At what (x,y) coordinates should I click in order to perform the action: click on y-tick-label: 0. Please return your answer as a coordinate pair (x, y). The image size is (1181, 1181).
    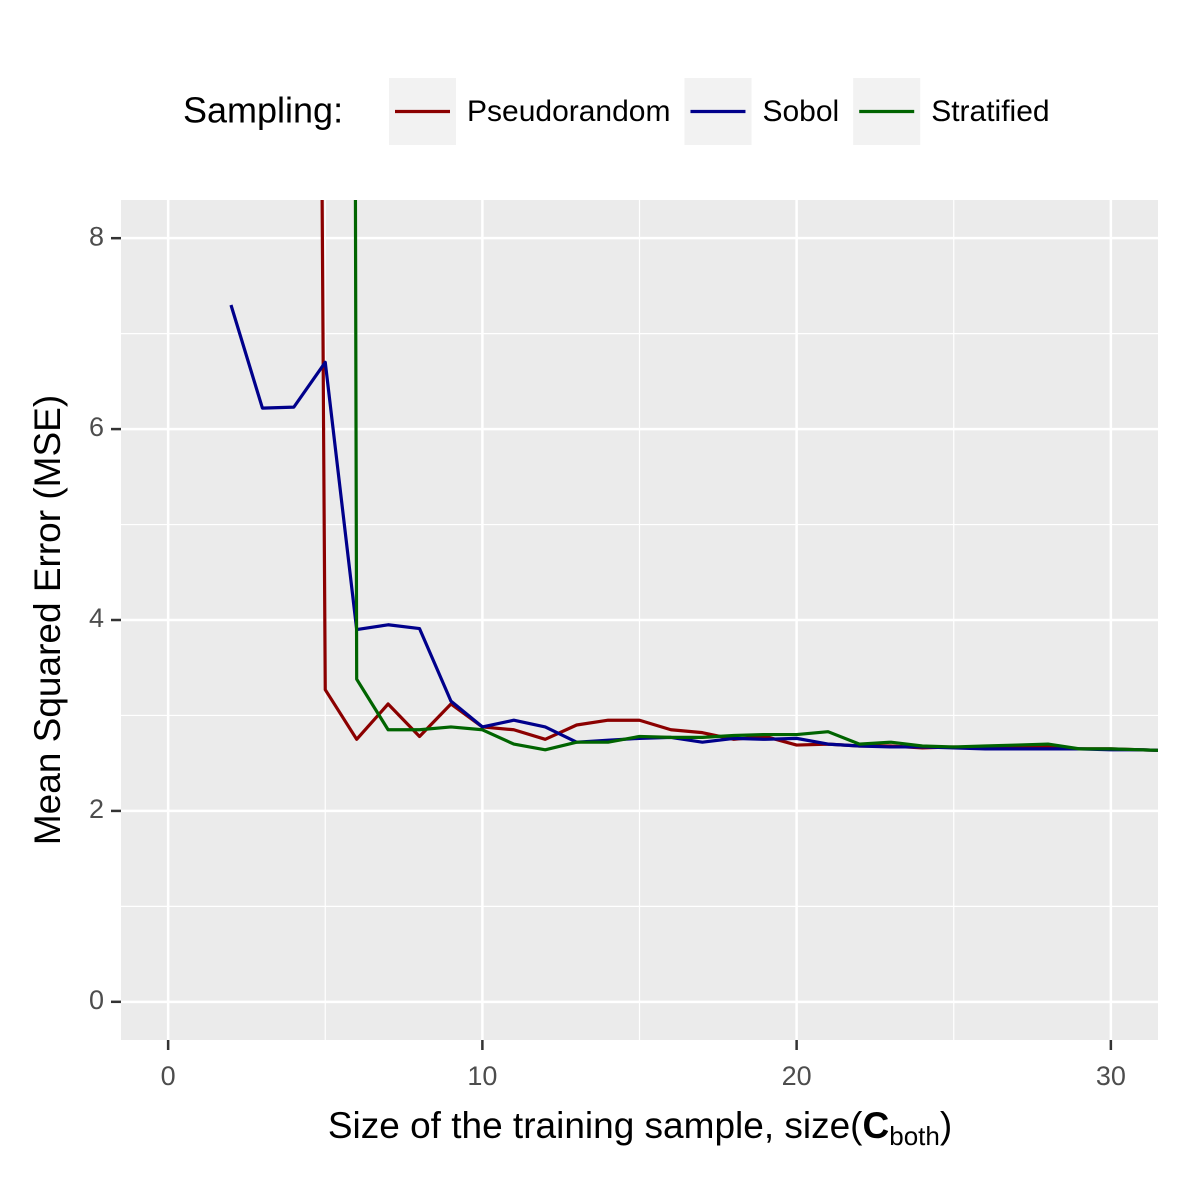
    Looking at the image, I should click on (96, 1000).